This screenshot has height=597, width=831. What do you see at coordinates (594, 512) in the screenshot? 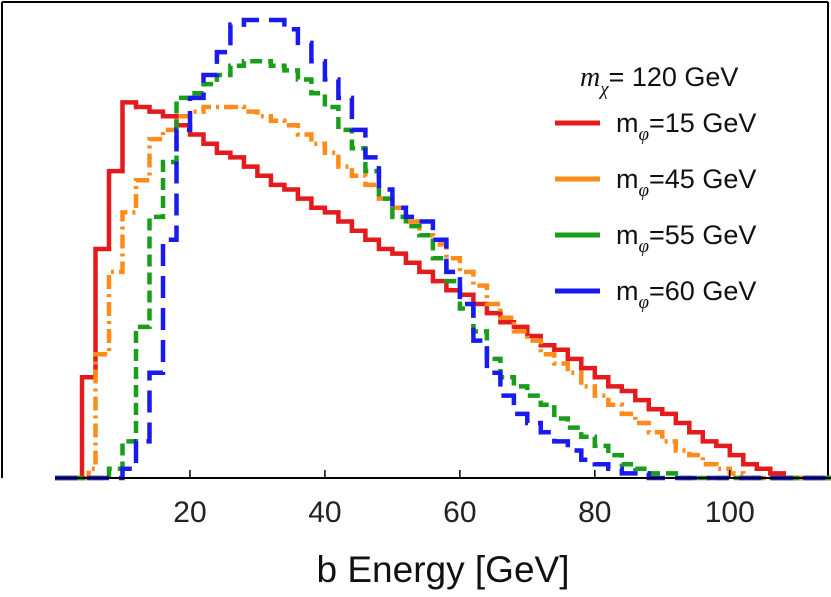
I see `x-tick-label: 80` at bounding box center [594, 512].